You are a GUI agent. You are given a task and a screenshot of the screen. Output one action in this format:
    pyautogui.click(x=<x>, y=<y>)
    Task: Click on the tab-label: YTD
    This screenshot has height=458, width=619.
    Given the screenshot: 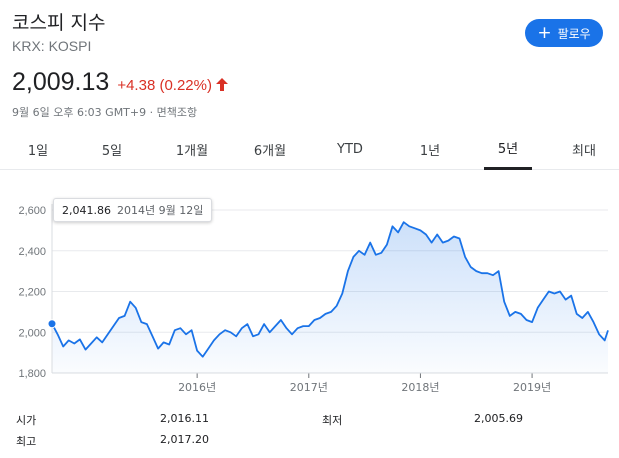 What is the action you would take?
    pyautogui.click(x=350, y=149)
    